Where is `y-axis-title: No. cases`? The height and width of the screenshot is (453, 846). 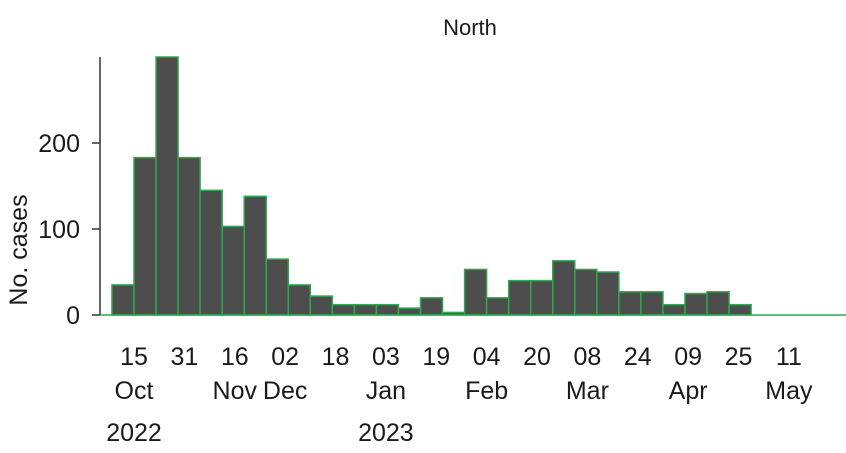 y-axis-title: No. cases is located at coordinates (19, 249).